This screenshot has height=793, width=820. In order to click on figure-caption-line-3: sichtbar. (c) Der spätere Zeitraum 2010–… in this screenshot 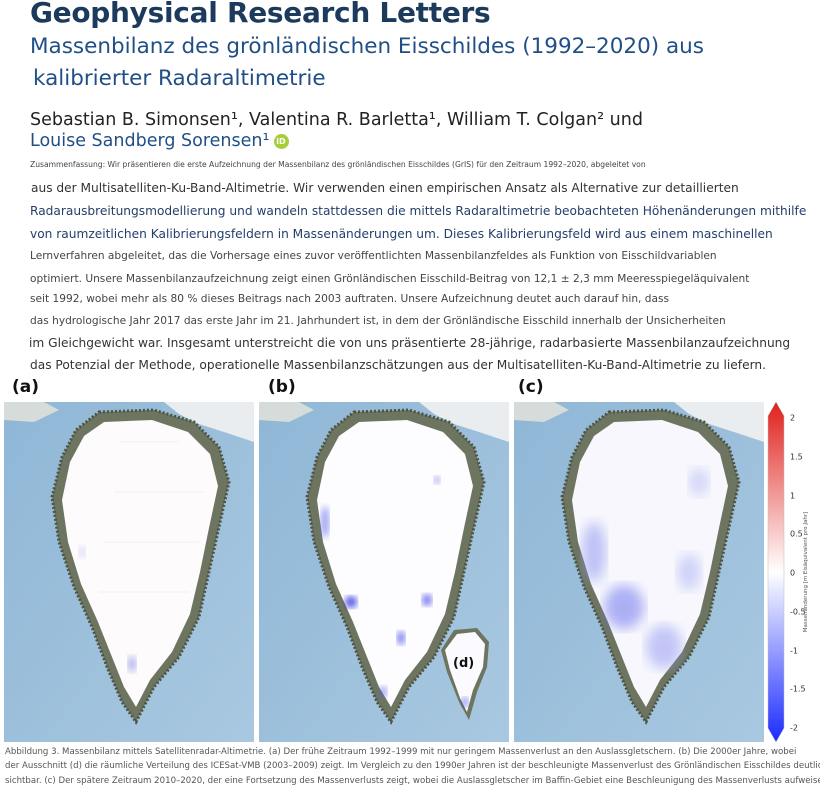, I will do `click(412, 781)`.